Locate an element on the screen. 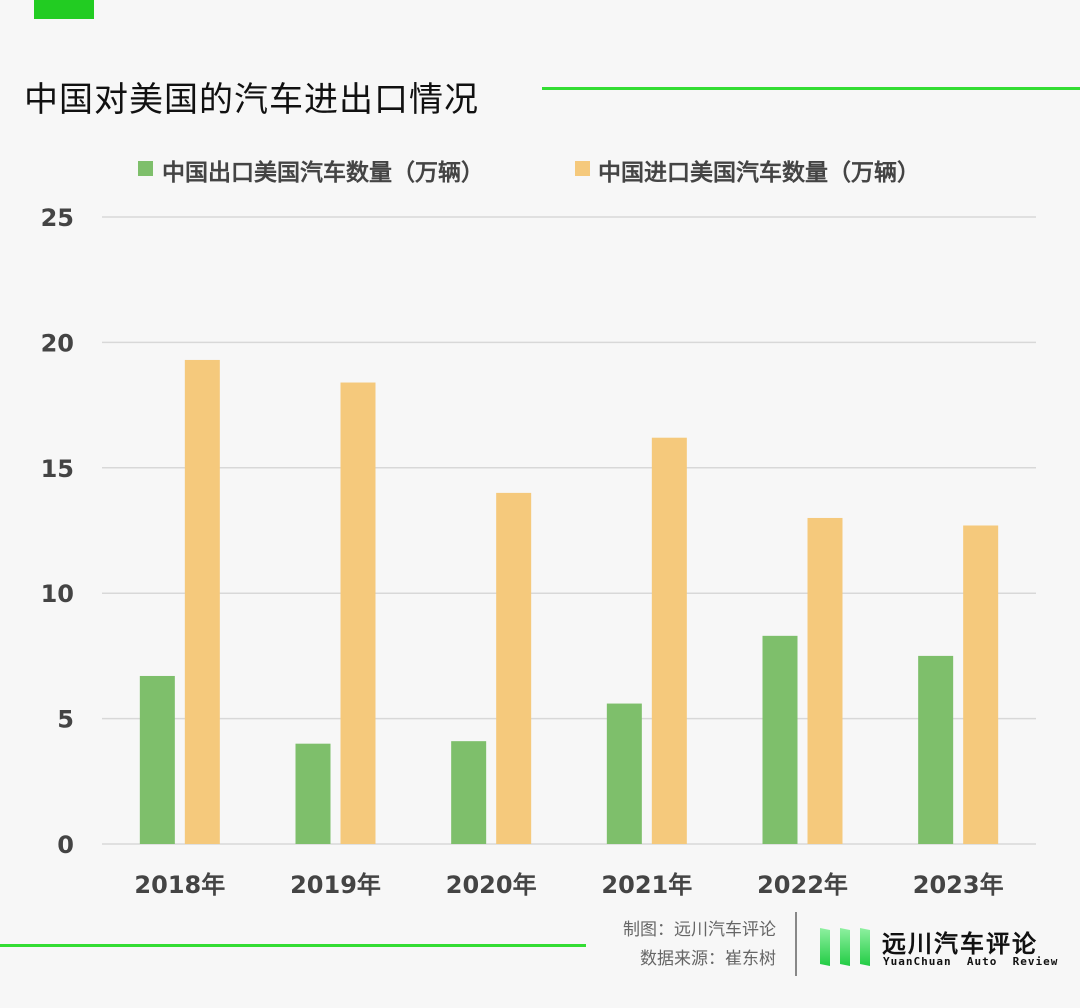 This screenshot has height=1008, width=1080. x-tick-label: 2023年 is located at coordinates (958, 885).